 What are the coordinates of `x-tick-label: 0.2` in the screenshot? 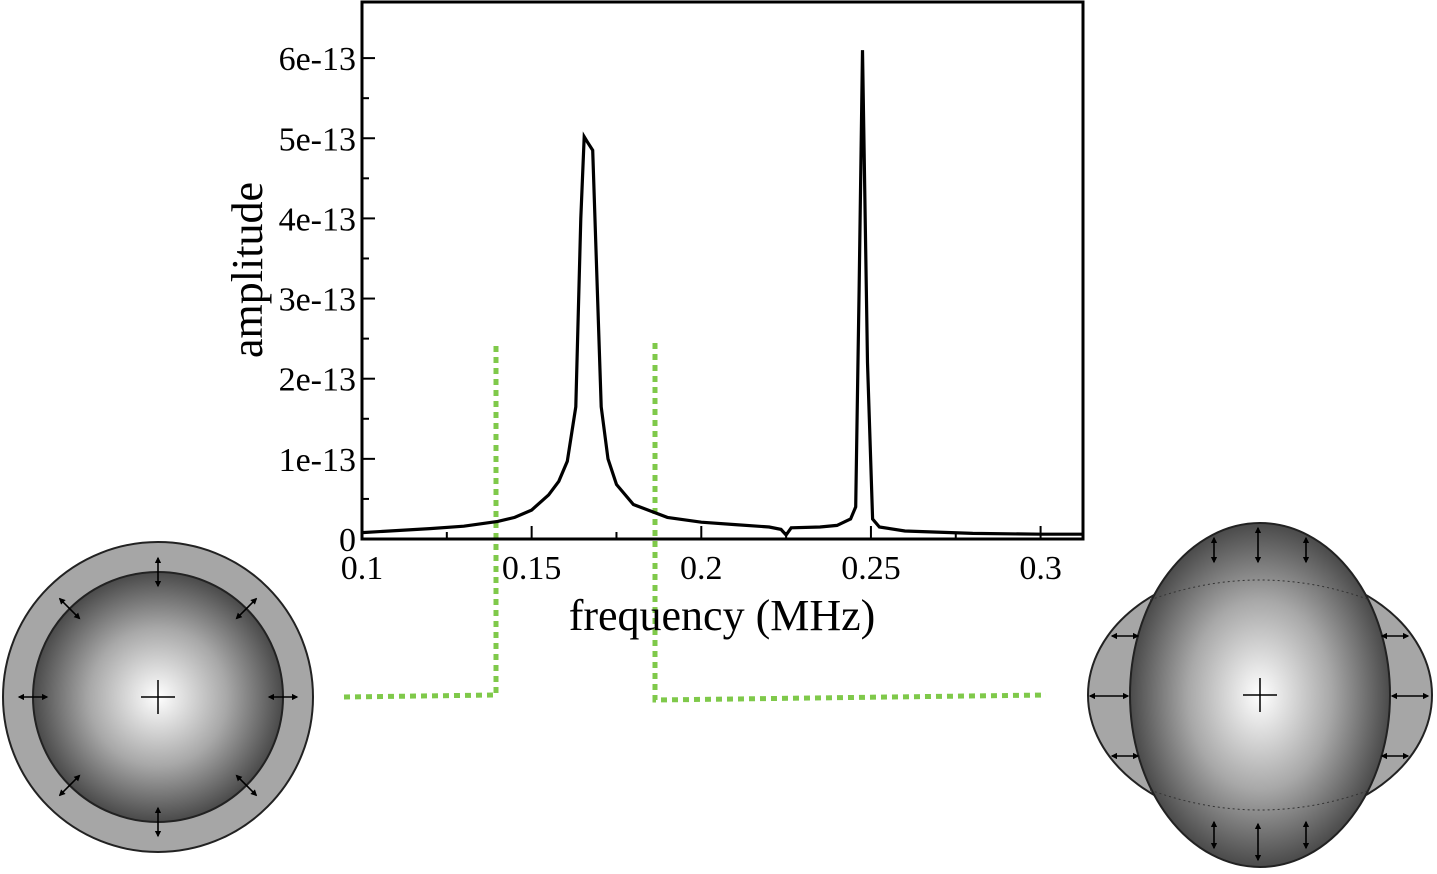 It's located at (701, 568).